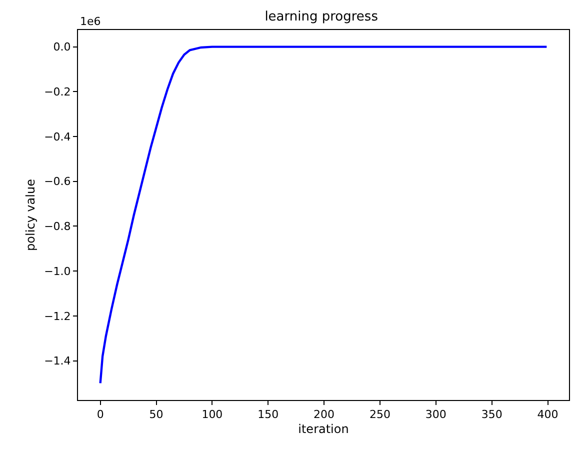 This screenshot has height=453, width=579. Describe the element at coordinates (321, 16) in the screenshot. I see `chart-title: learning progress` at that location.